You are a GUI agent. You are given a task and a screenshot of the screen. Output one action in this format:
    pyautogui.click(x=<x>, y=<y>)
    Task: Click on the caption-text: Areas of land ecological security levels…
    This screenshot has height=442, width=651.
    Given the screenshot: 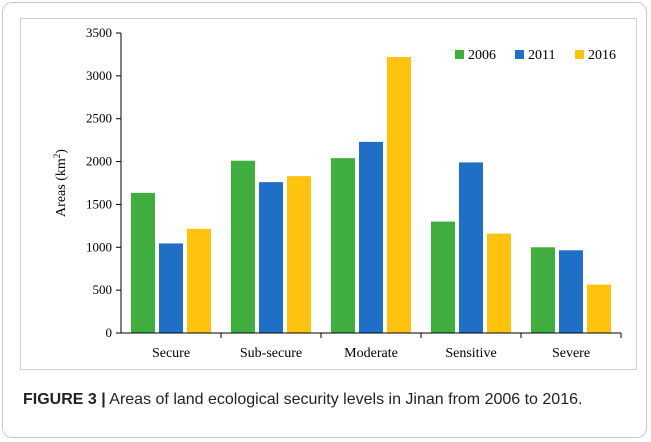 What is the action you would take?
    pyautogui.click(x=344, y=399)
    